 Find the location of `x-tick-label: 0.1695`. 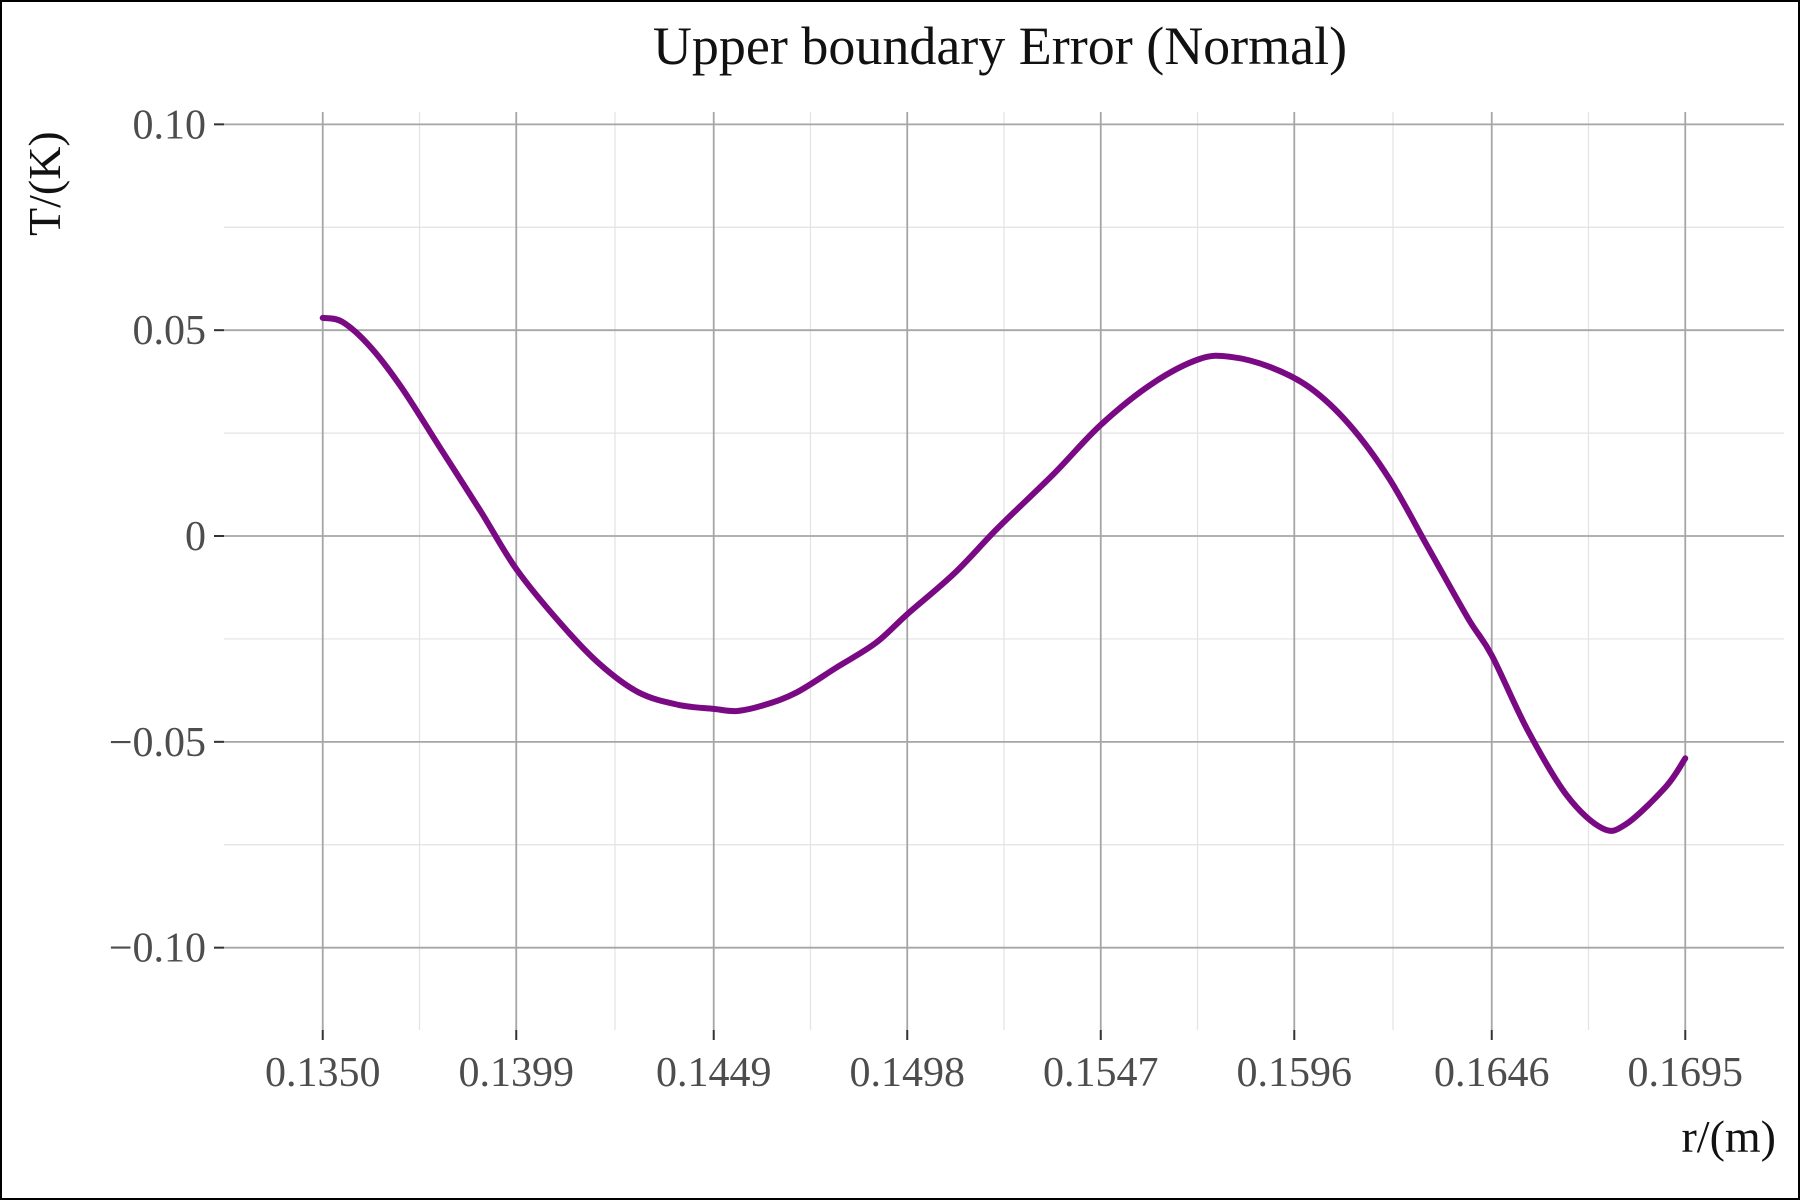

x-tick-label: 0.1695 is located at coordinates (1686, 1073).